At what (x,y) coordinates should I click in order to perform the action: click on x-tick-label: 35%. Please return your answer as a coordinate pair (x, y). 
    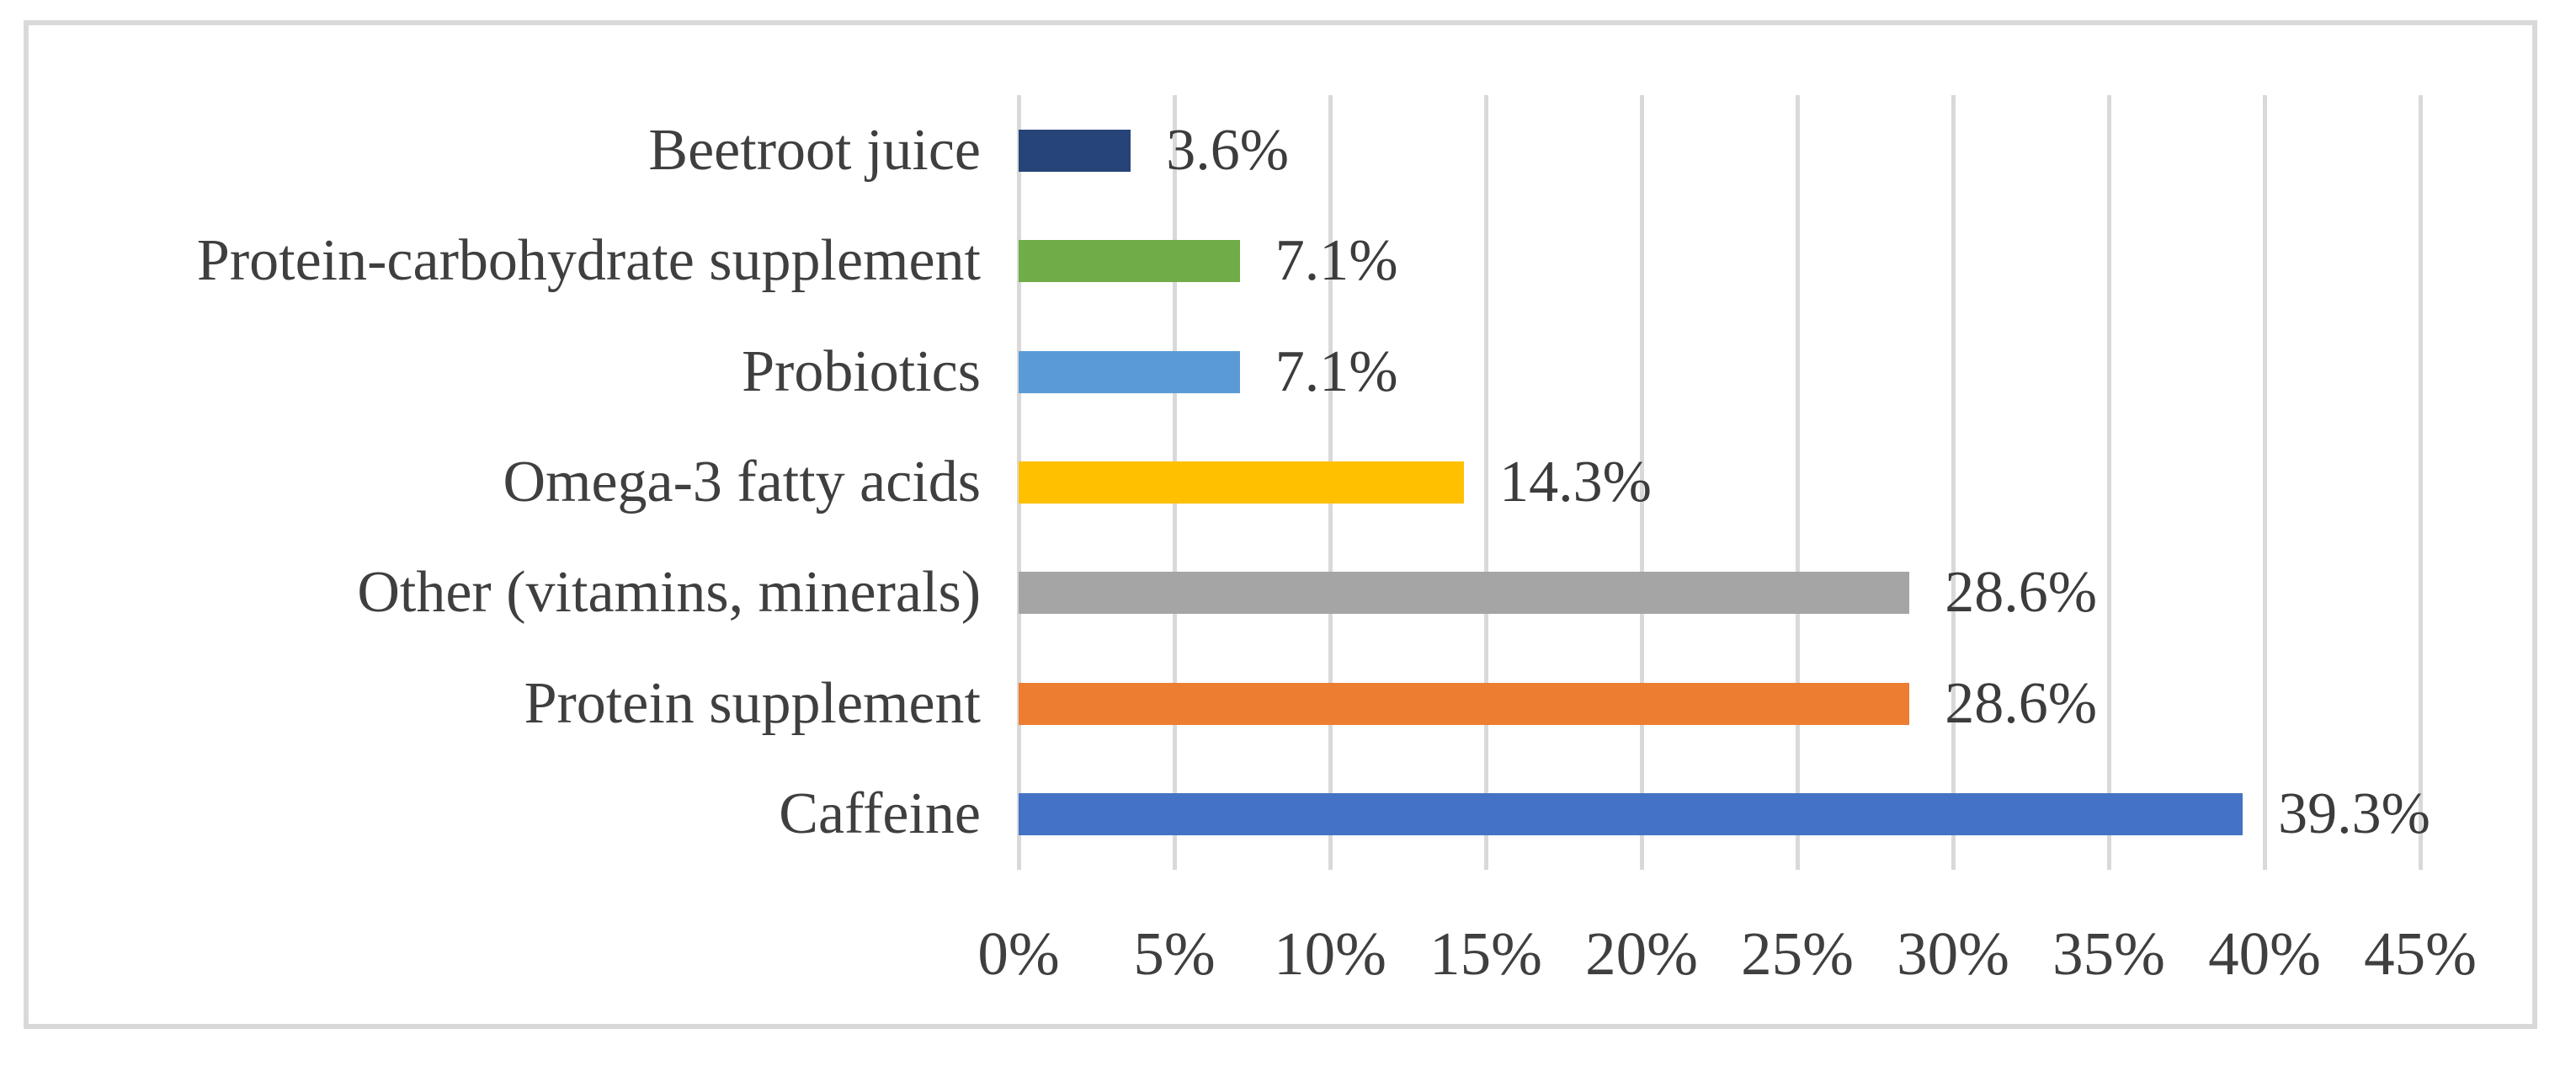
    Looking at the image, I should click on (2108, 953).